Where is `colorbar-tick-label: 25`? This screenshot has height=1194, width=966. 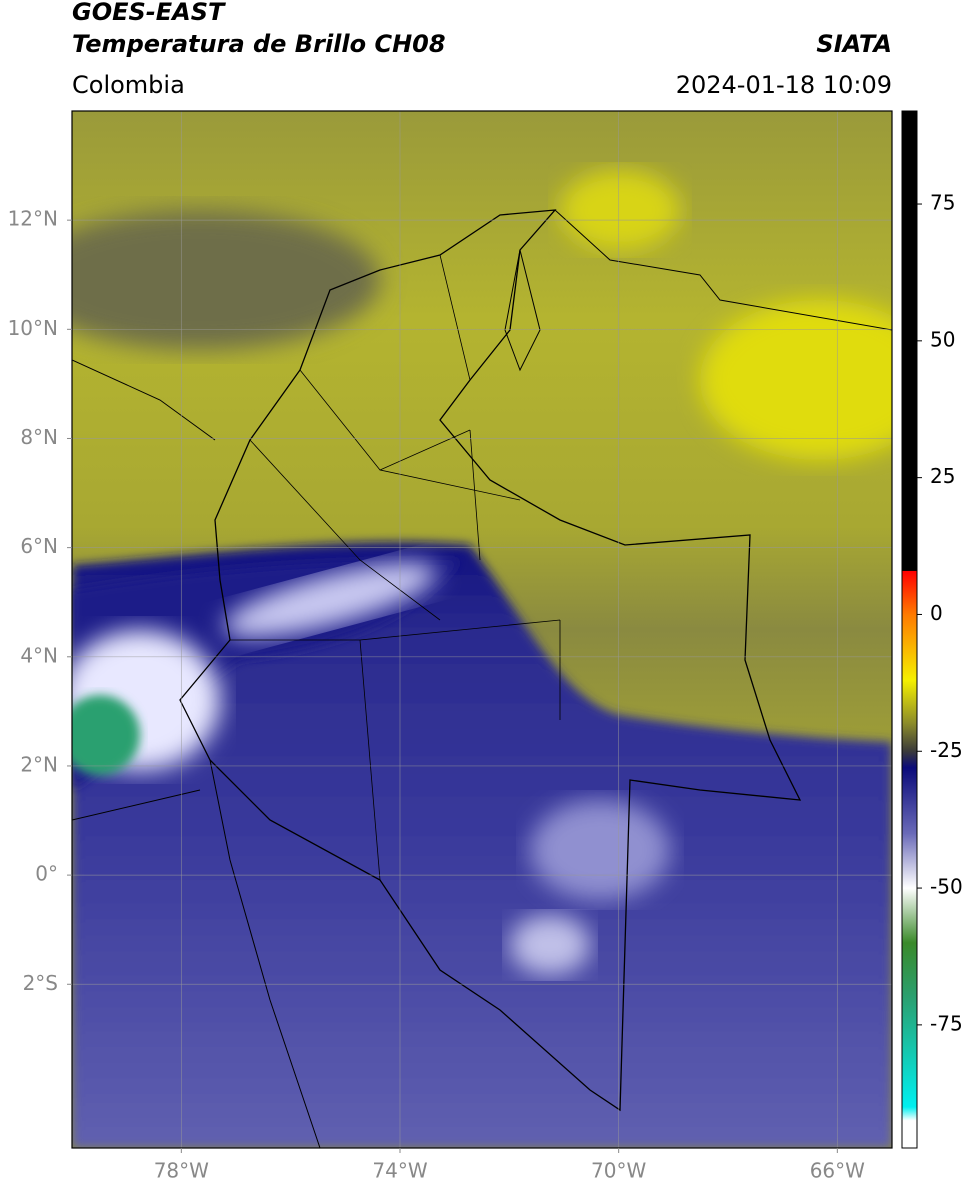 colorbar-tick-label: 25 is located at coordinates (942, 476).